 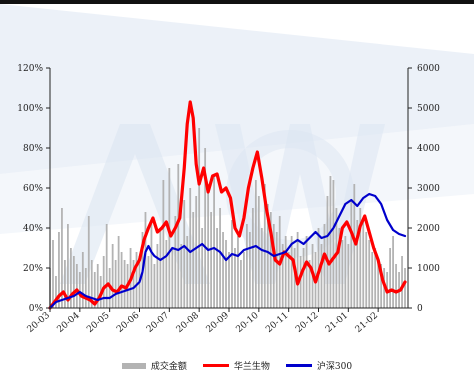 What do you see at coordinates (33, 229) in the screenshot?
I see `y-left-tick-label: 40%` at bounding box center [33, 229].